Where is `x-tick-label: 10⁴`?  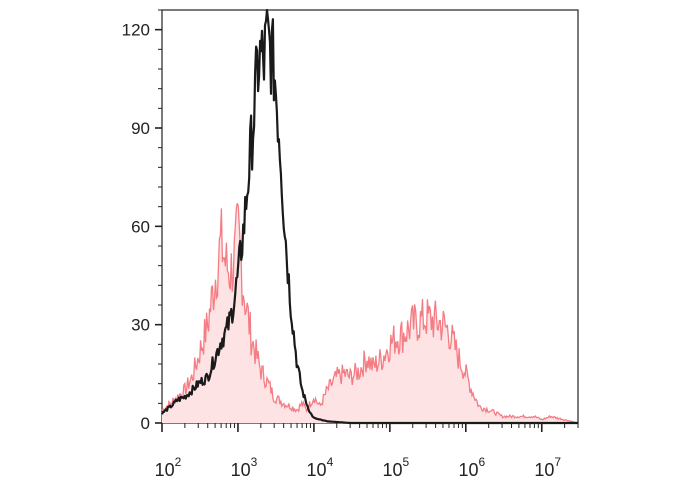 x-tick-label: 10⁴ is located at coordinates (320, 467).